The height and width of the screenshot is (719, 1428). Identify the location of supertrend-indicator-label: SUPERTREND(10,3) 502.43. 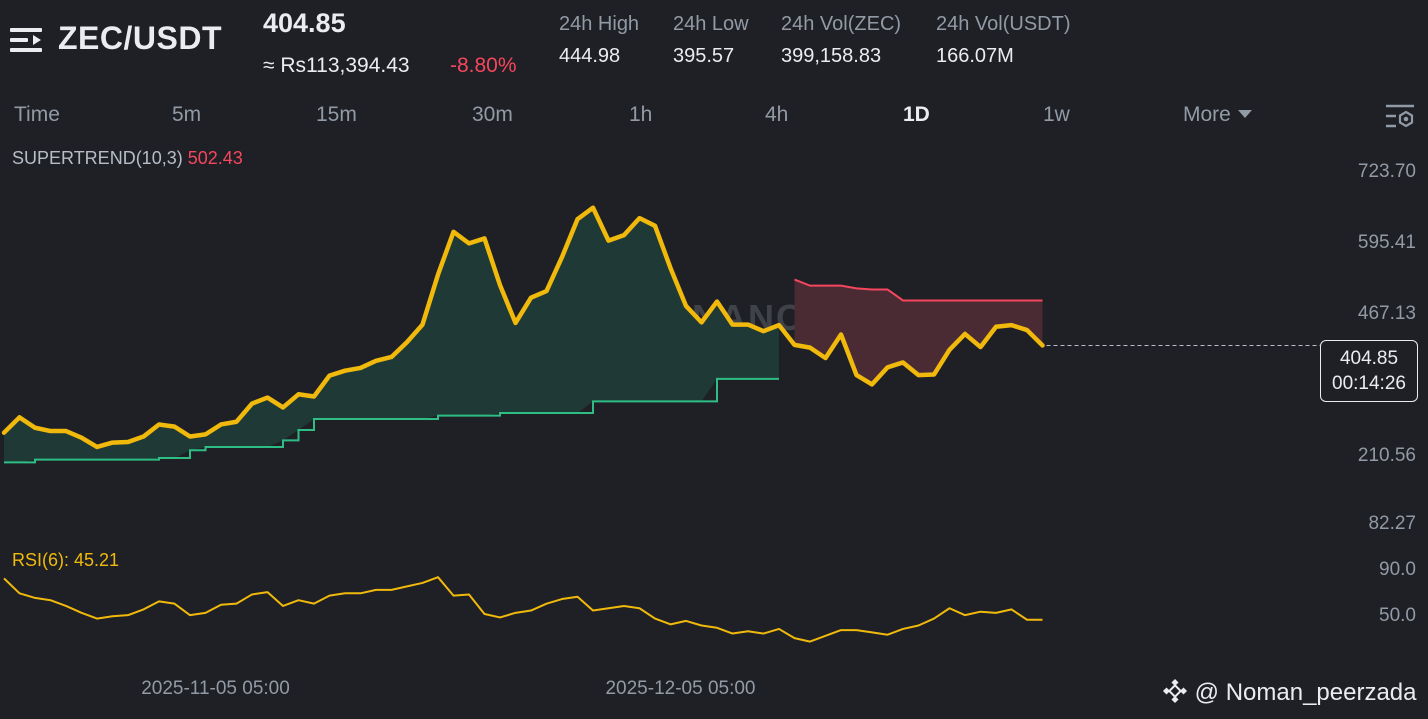
(127, 158).